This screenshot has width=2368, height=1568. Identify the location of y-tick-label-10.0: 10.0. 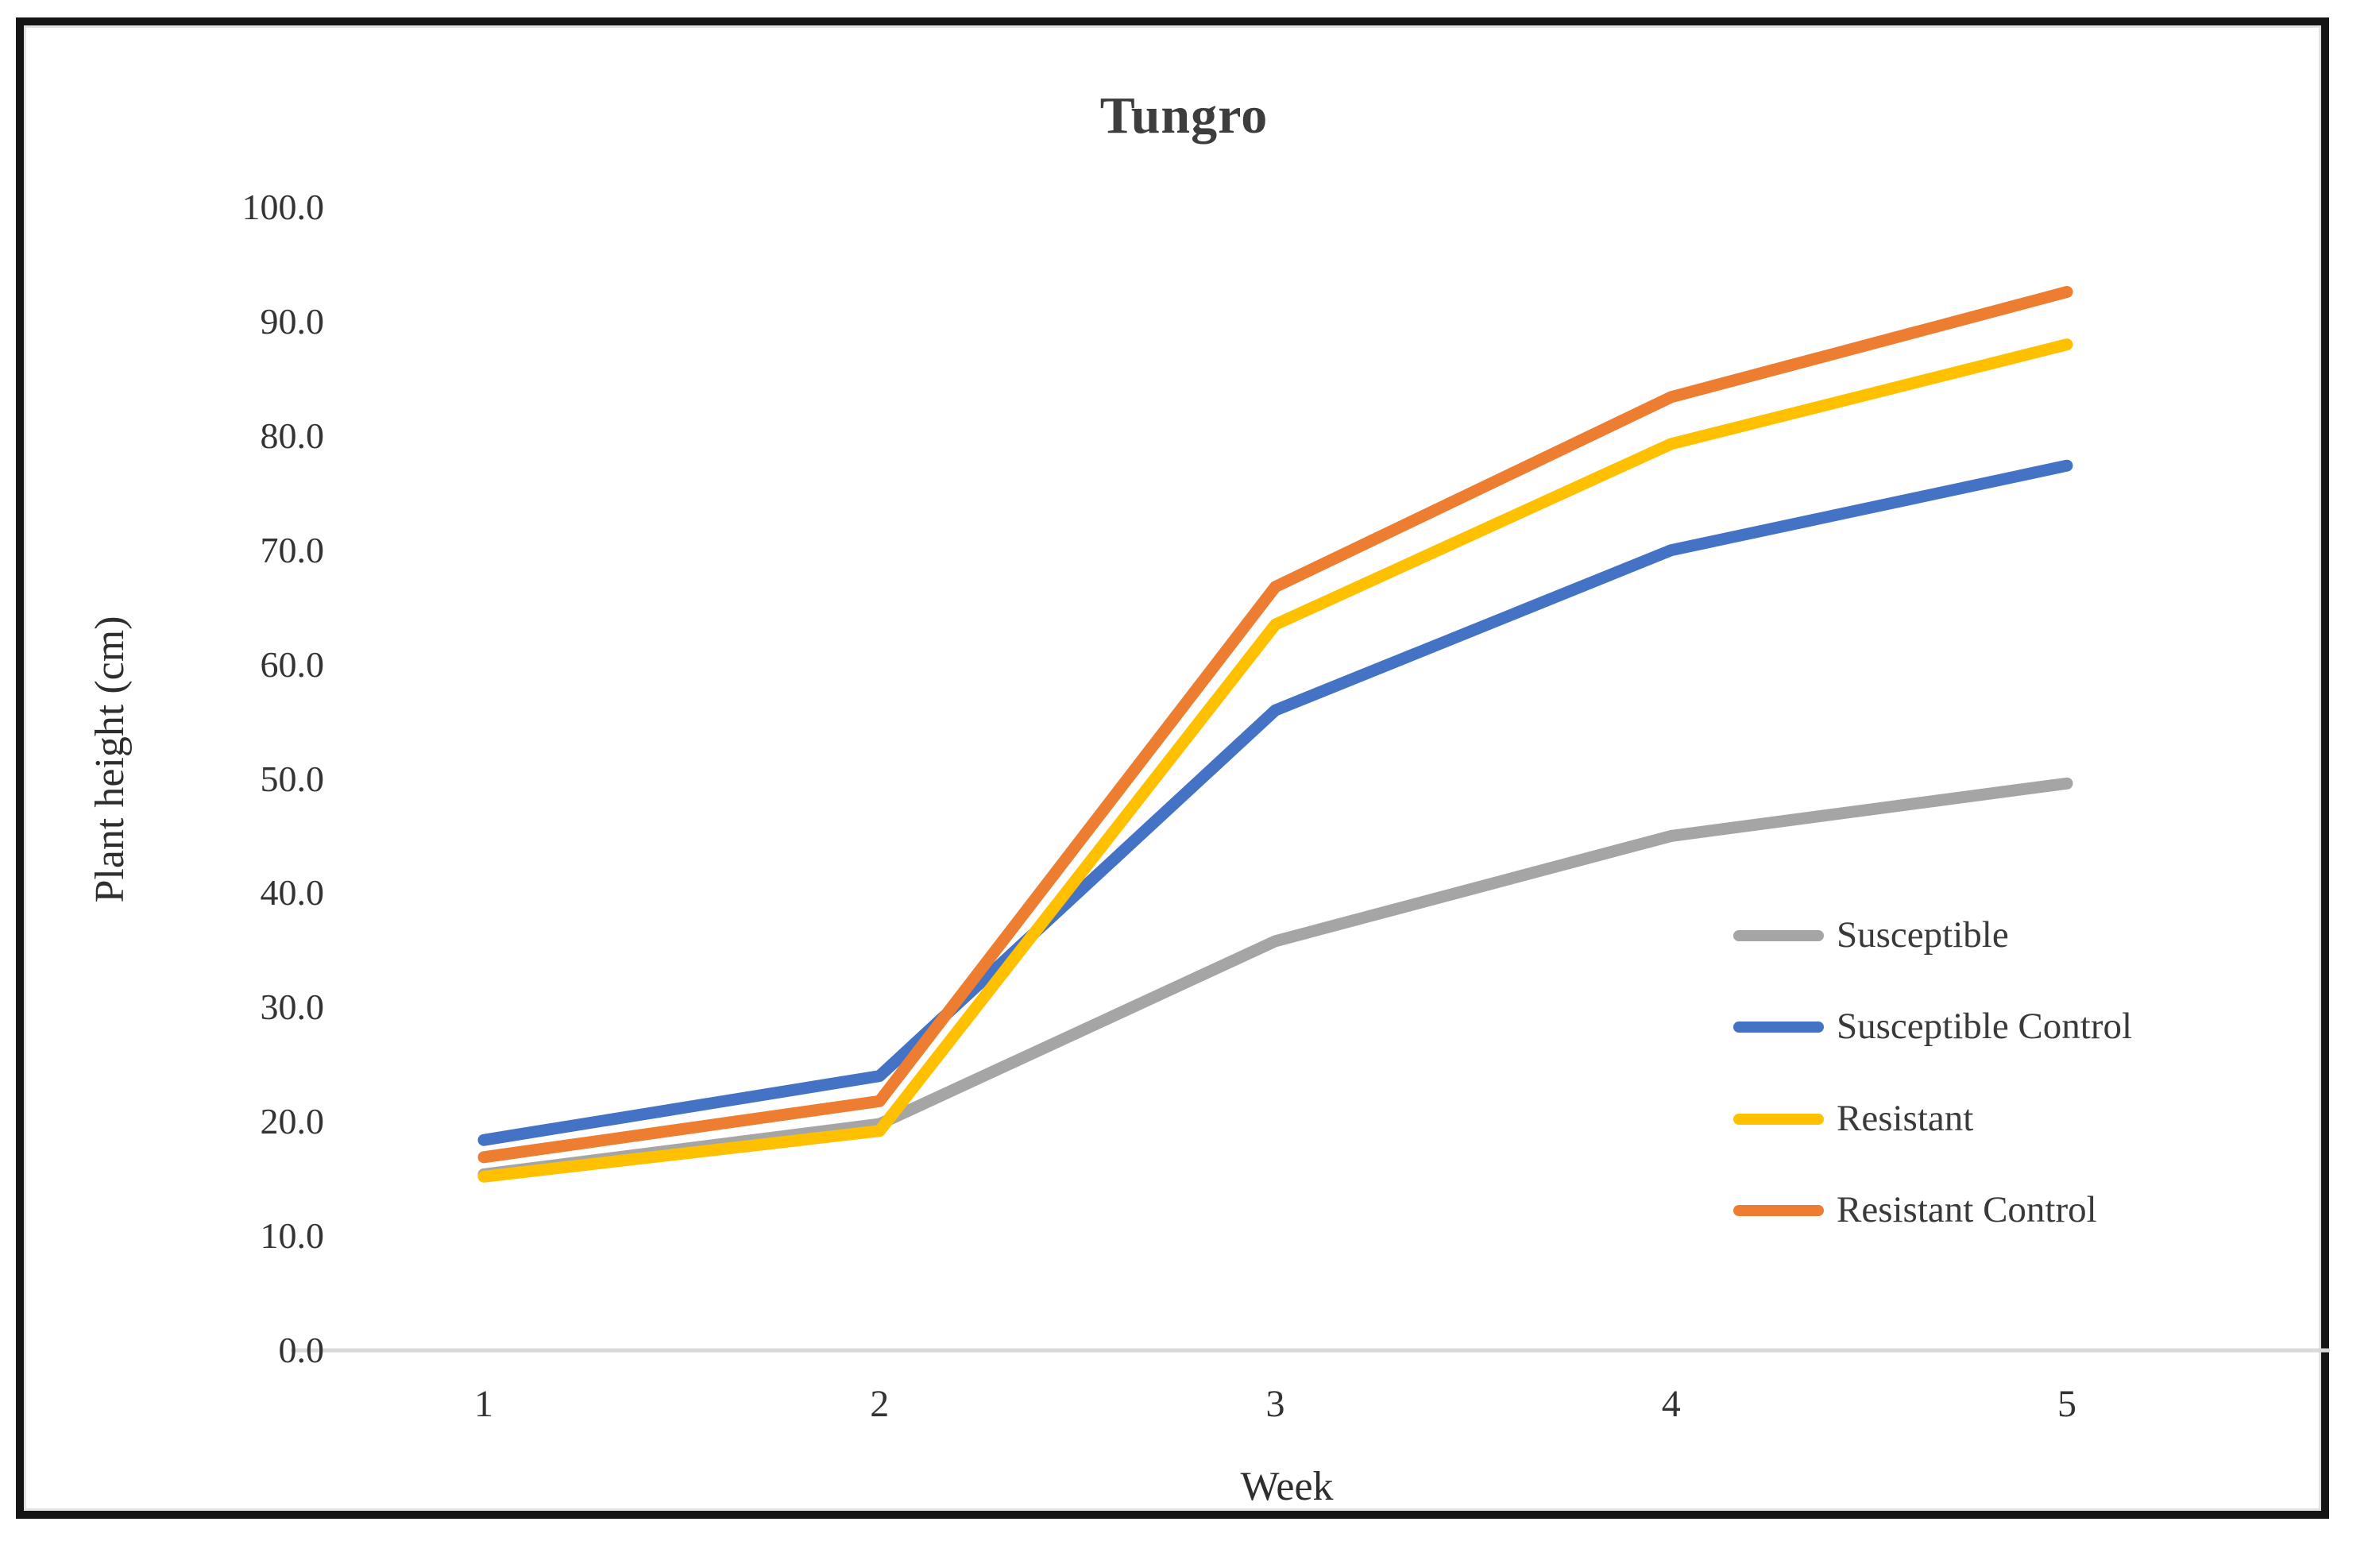
(292, 1236).